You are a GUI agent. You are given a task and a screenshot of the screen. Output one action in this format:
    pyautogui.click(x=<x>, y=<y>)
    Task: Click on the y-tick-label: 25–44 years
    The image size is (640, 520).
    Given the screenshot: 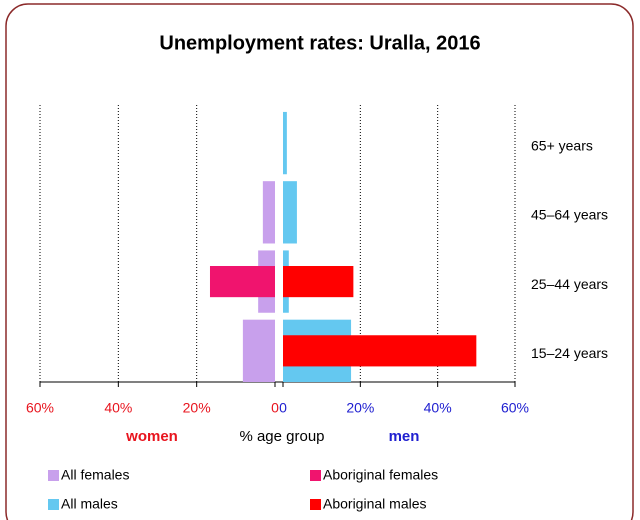 What is the action you would take?
    pyautogui.click(x=569, y=284)
    